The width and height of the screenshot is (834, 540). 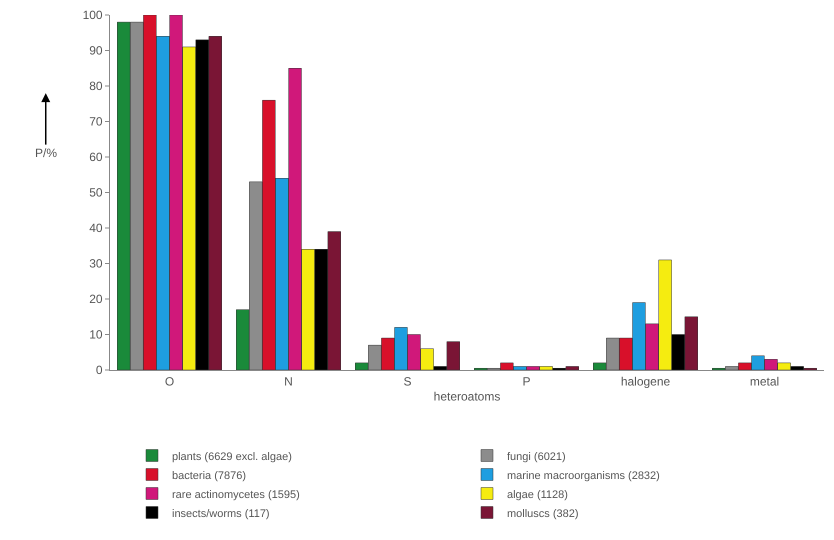 What do you see at coordinates (96, 263) in the screenshot?
I see `y-tick-label: 30` at bounding box center [96, 263].